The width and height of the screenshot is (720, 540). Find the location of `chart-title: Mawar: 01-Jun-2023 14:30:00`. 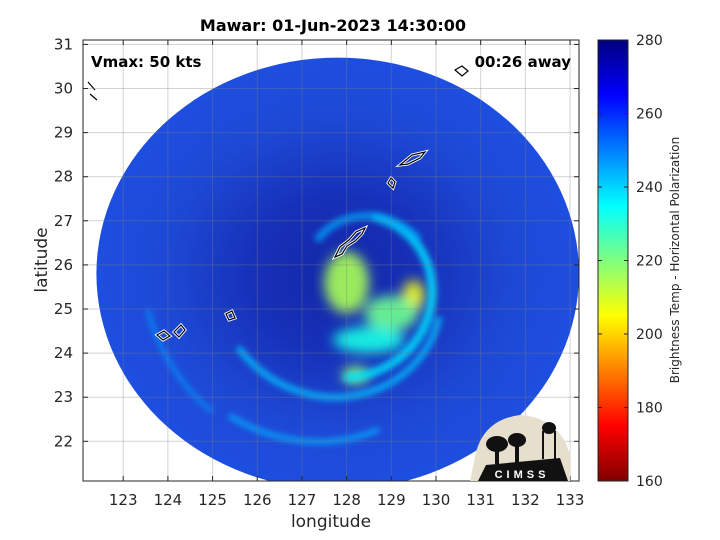

chart-title: Mawar: 01-Jun-2023 14:30:00 is located at coordinates (333, 25).